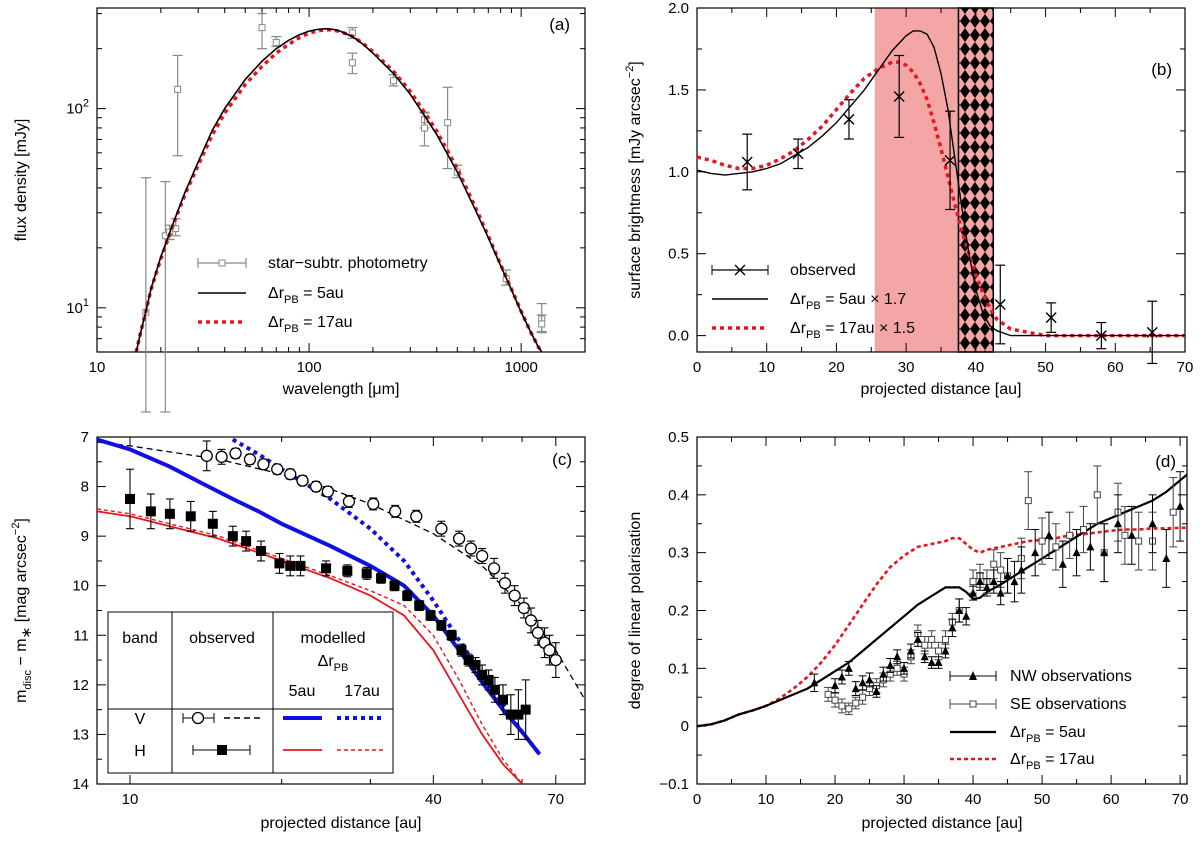  I want to click on y-tick-label-base: 1.5, so click(678, 90).